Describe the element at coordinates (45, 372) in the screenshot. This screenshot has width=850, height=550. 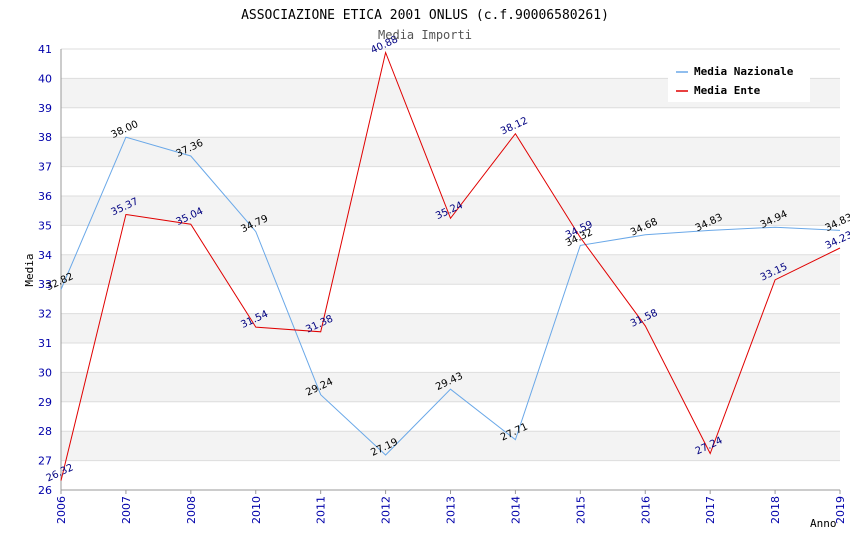
I see `y-tick-30: 30` at that location.